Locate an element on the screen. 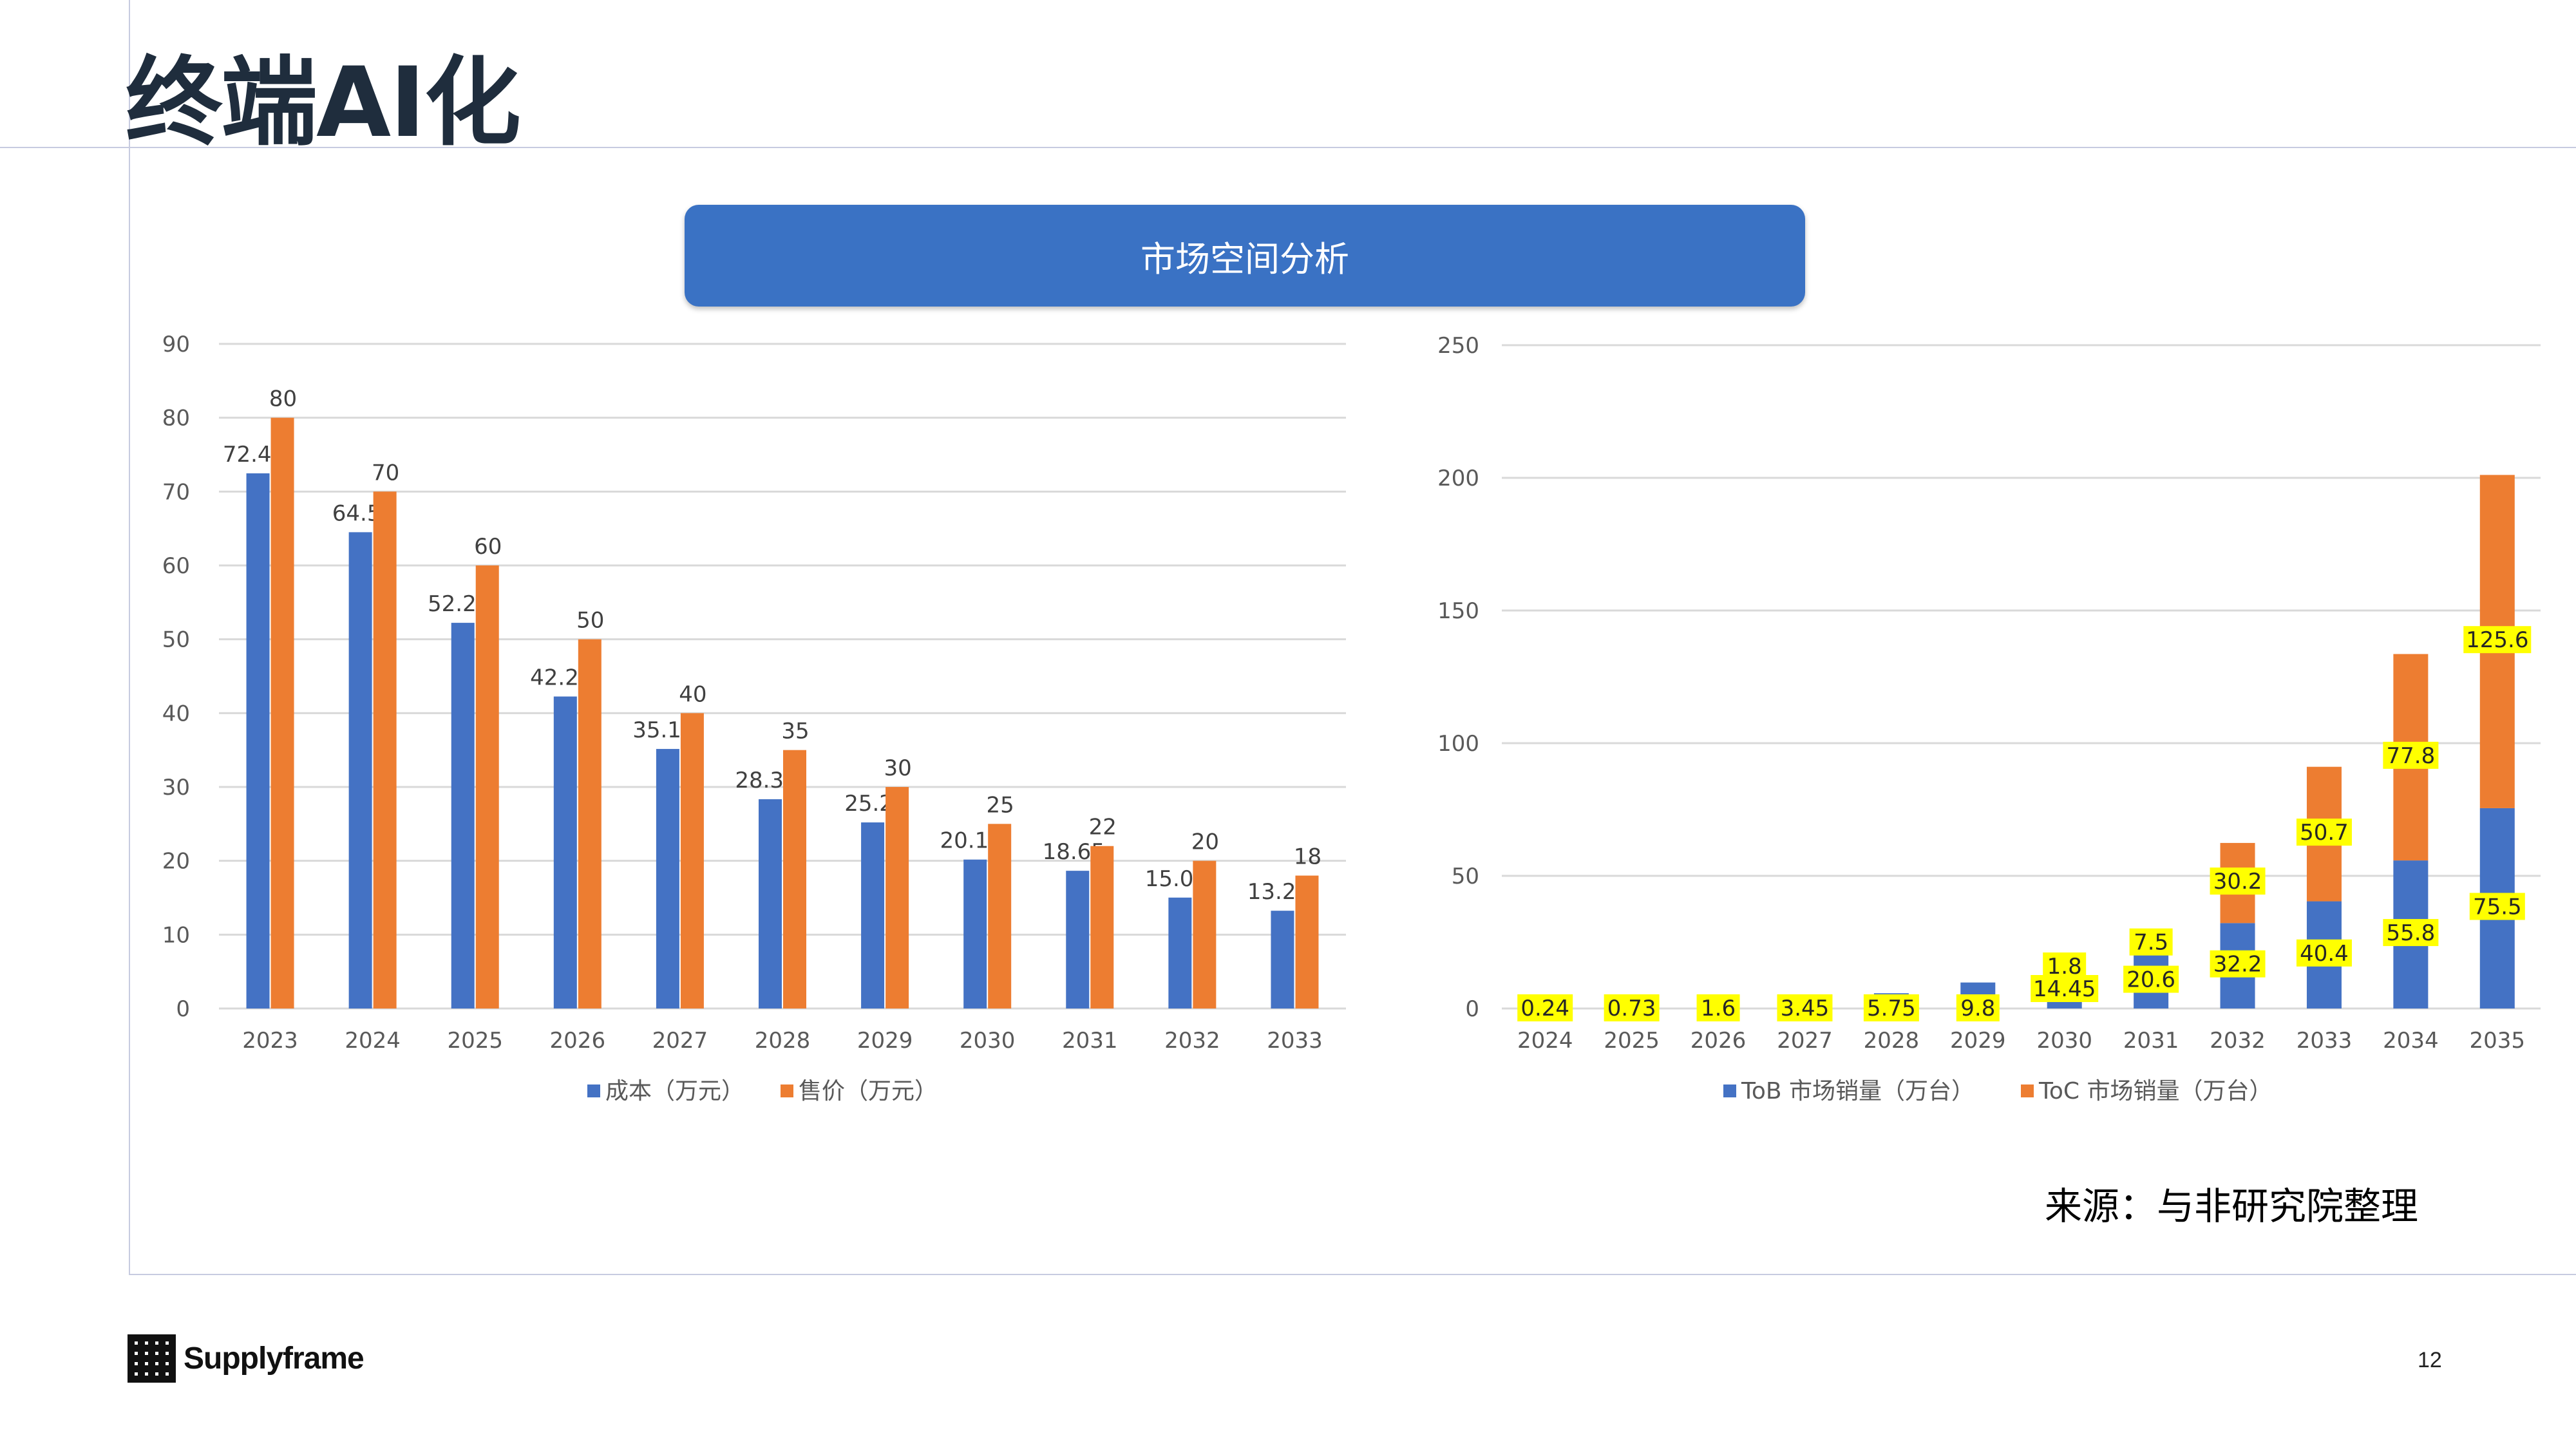 The image size is (2576, 1449). legend-label: ToC 市场销量（万台） is located at coordinates (2155, 1091).